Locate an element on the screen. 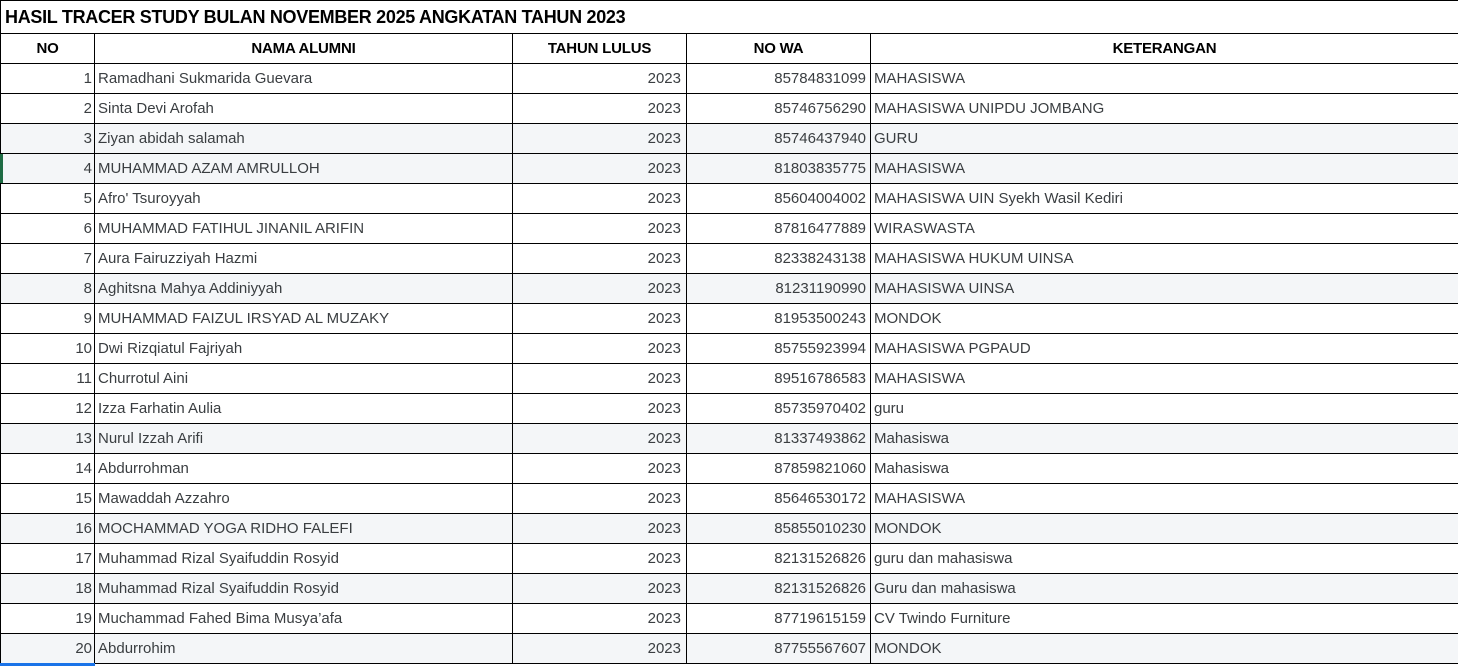 The height and width of the screenshot is (666, 1458). cell-no: 1 is located at coordinates (47, 78).